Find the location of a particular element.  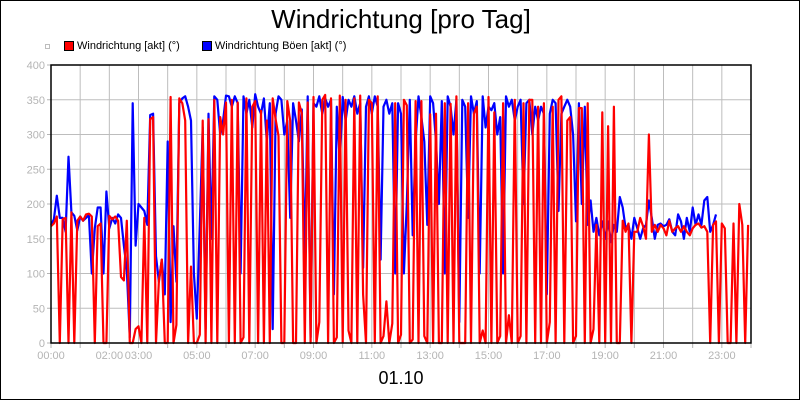

x-tick-label: 23:00 is located at coordinates (722, 356).